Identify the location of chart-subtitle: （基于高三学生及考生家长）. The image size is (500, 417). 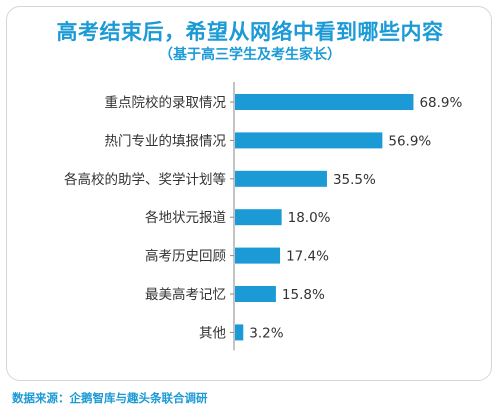
(250, 55).